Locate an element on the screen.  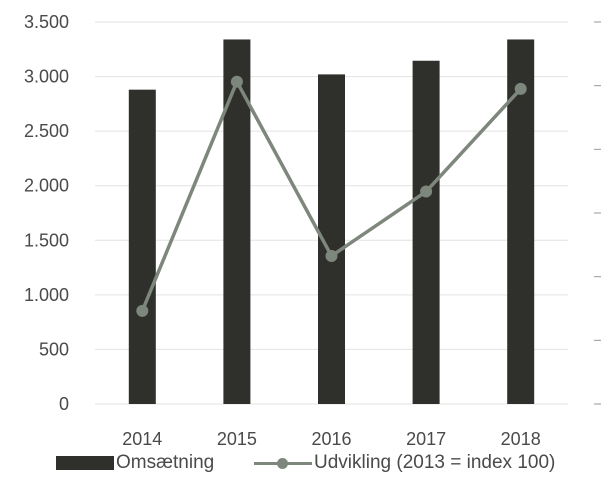
left-tick-label: 3.000 is located at coordinates (46, 77).